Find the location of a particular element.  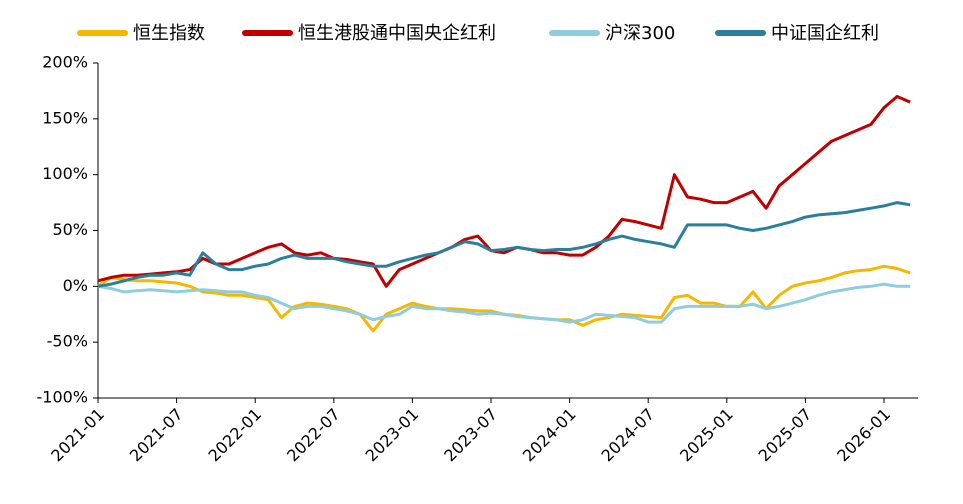

x-tick-label: 2022-07 is located at coordinates (313, 435).